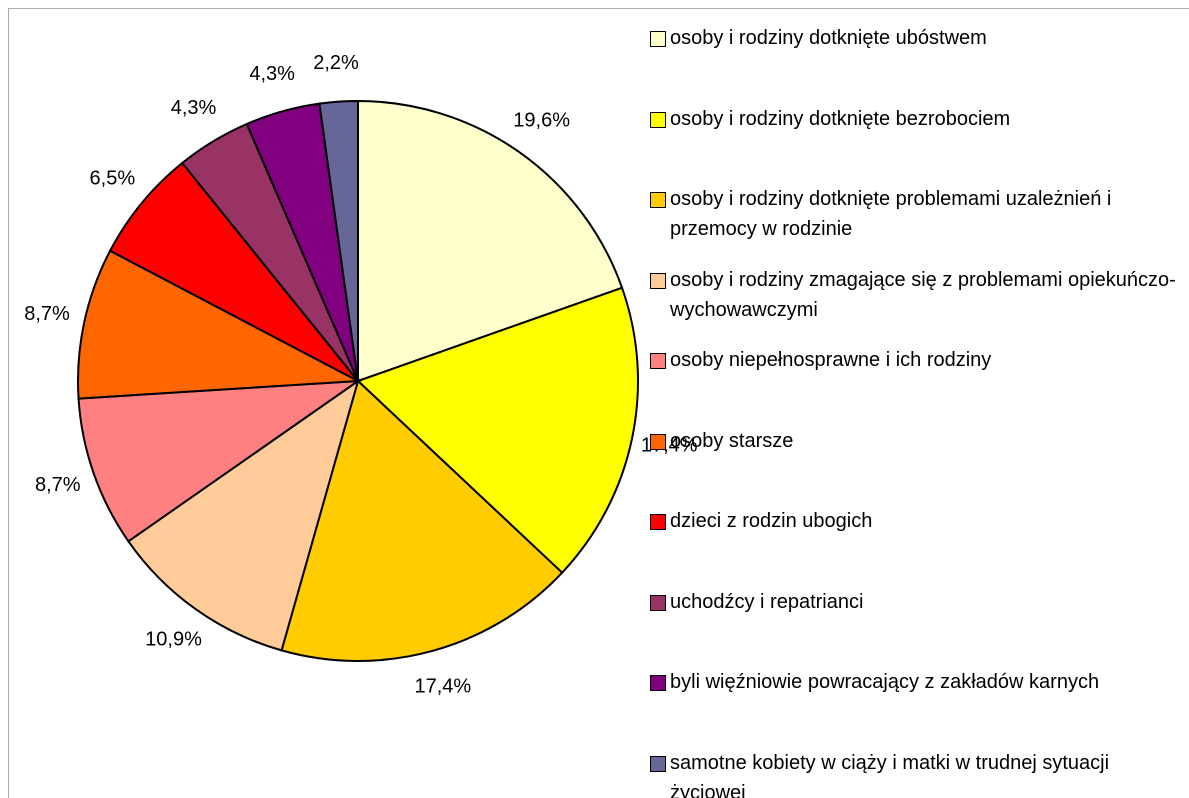 Image resolution: width=1189 pixels, height=798 pixels. I want to click on legend-label: osoby niepełnosprawne i ich rodziny, so click(831, 360).